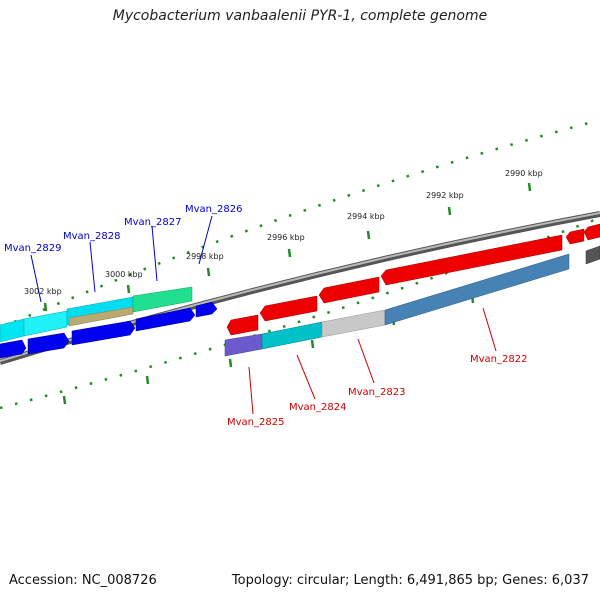 This screenshot has width=600, height=600. What do you see at coordinates (152, 222) in the screenshot?
I see `gene-label: Mvan_2827` at bounding box center [152, 222].